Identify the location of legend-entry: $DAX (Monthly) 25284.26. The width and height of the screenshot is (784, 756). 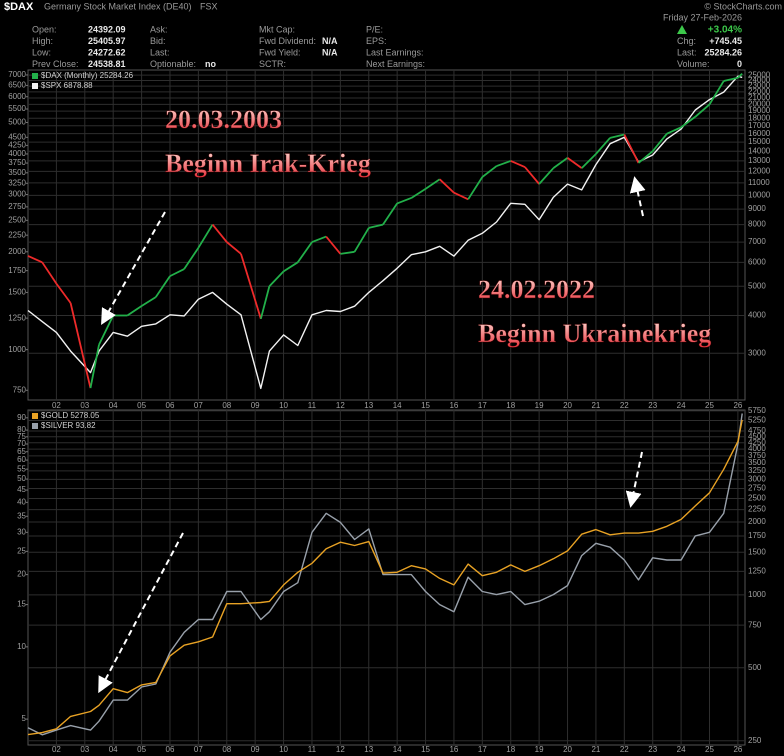
(87, 75).